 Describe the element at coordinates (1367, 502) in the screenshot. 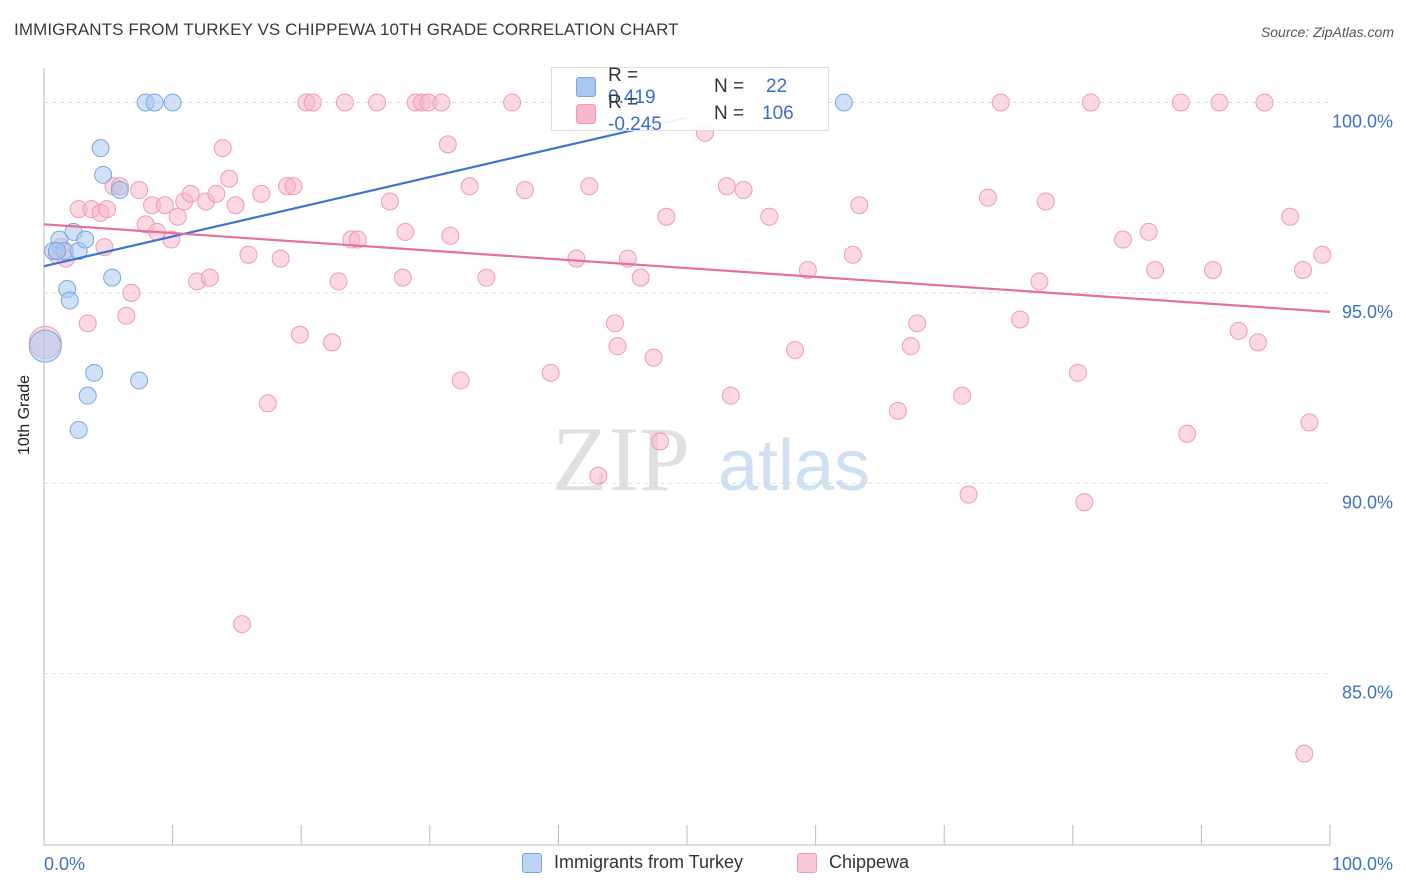

I see `y-tick-label: 90.0%` at that location.